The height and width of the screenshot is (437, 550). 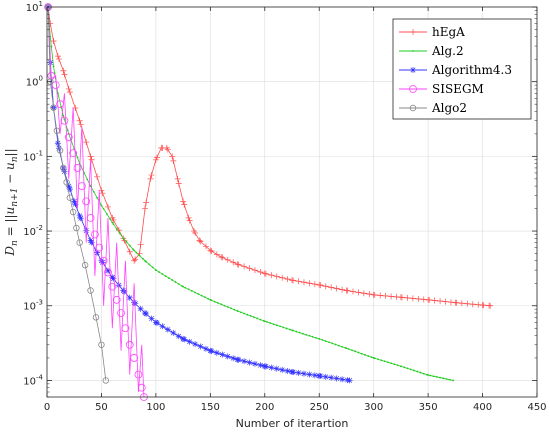 I want to click on legend: hEgA Alg.2 Algorithm4.3 SISEGM Algo2, so click(x=462, y=69).